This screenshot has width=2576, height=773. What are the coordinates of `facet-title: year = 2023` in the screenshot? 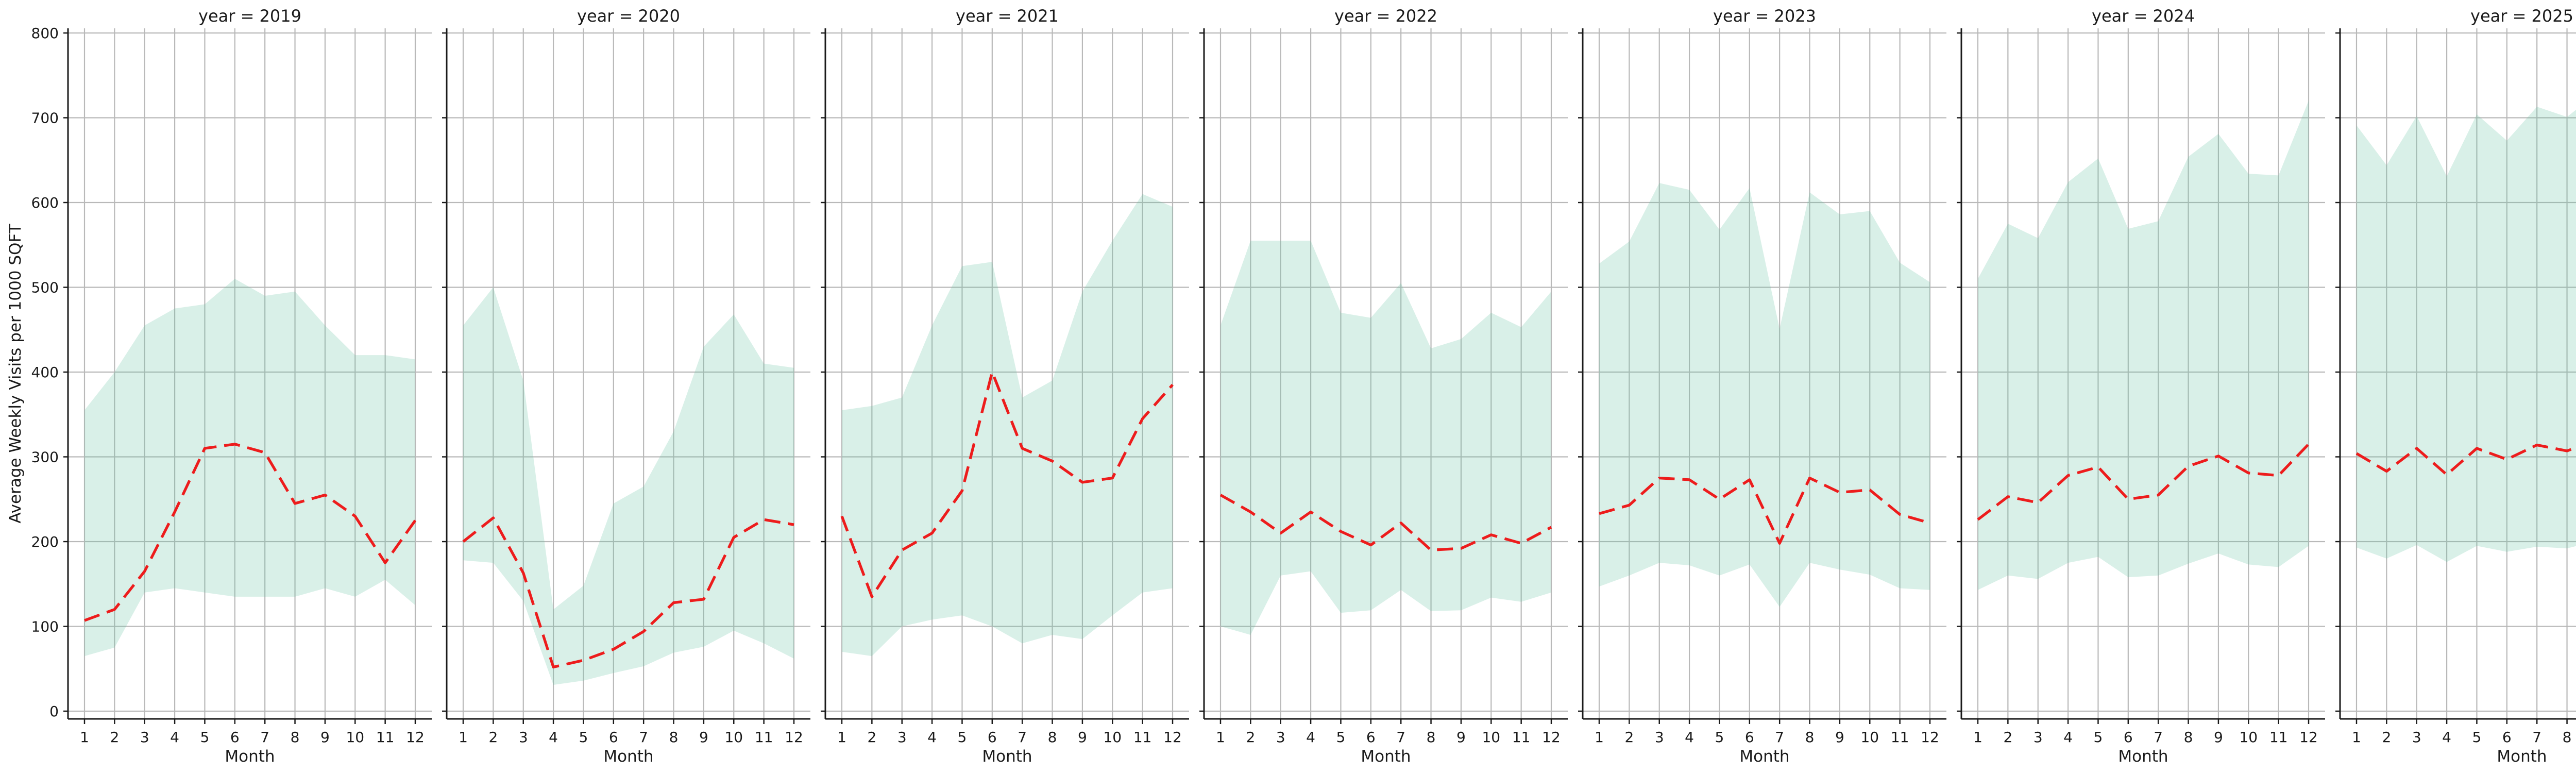 It's located at (1764, 16).